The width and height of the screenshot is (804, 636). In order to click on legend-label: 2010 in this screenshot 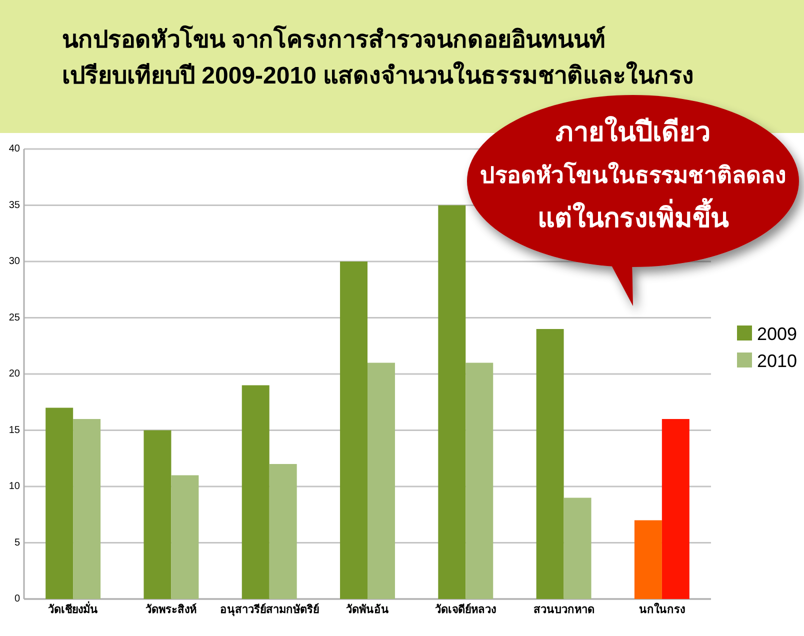, I will do `click(777, 361)`.